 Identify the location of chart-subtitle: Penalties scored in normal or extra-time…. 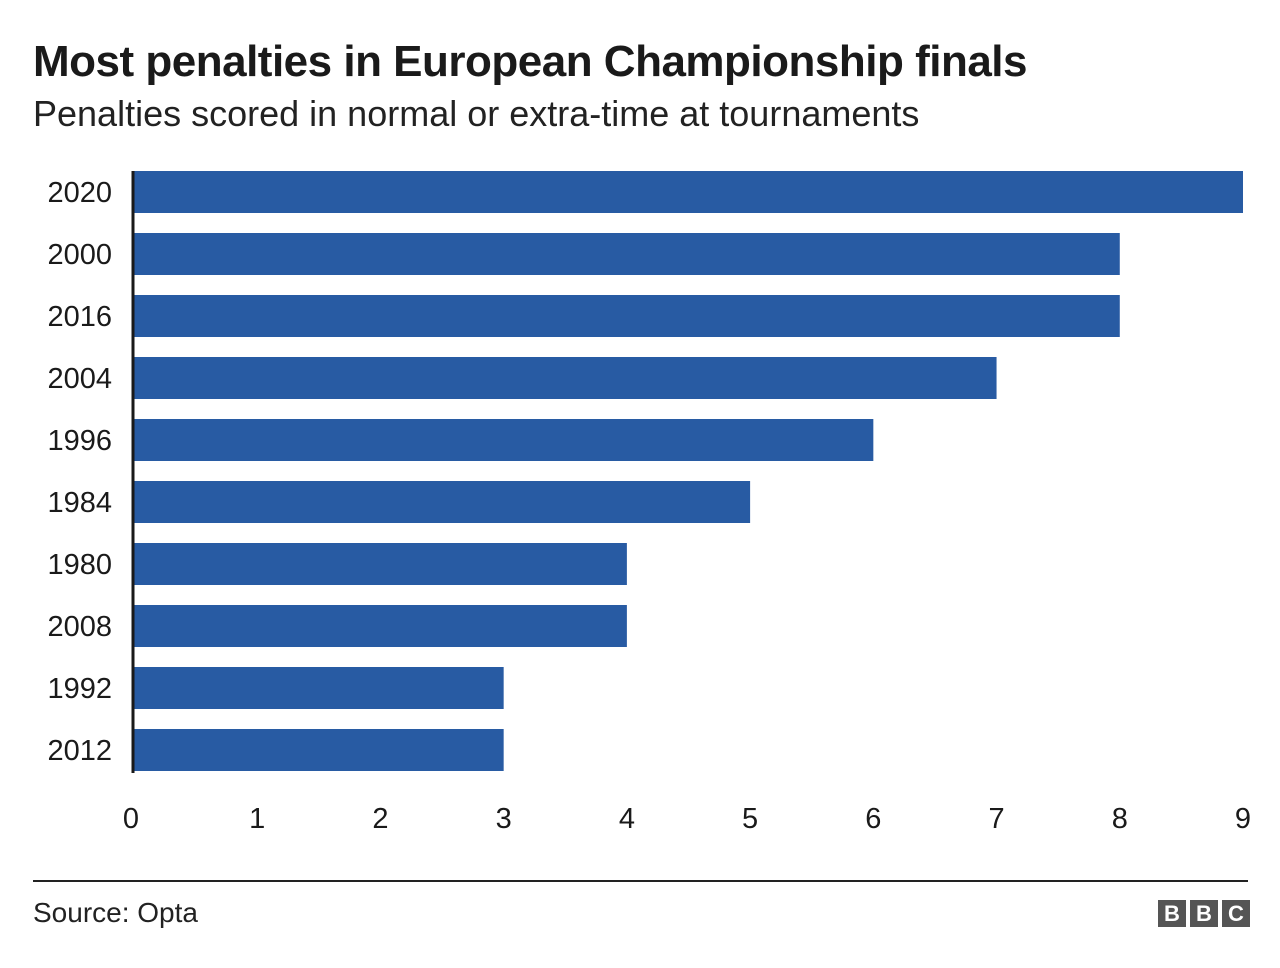
(476, 113).